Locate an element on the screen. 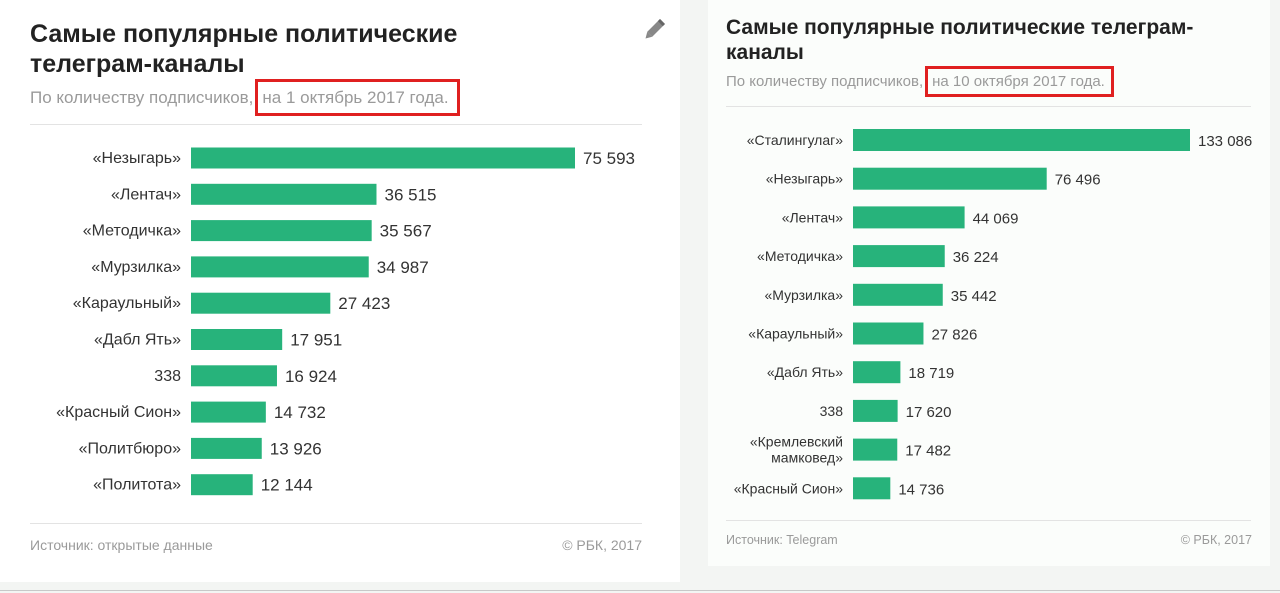  value-label: 35 567 is located at coordinates (406, 231).